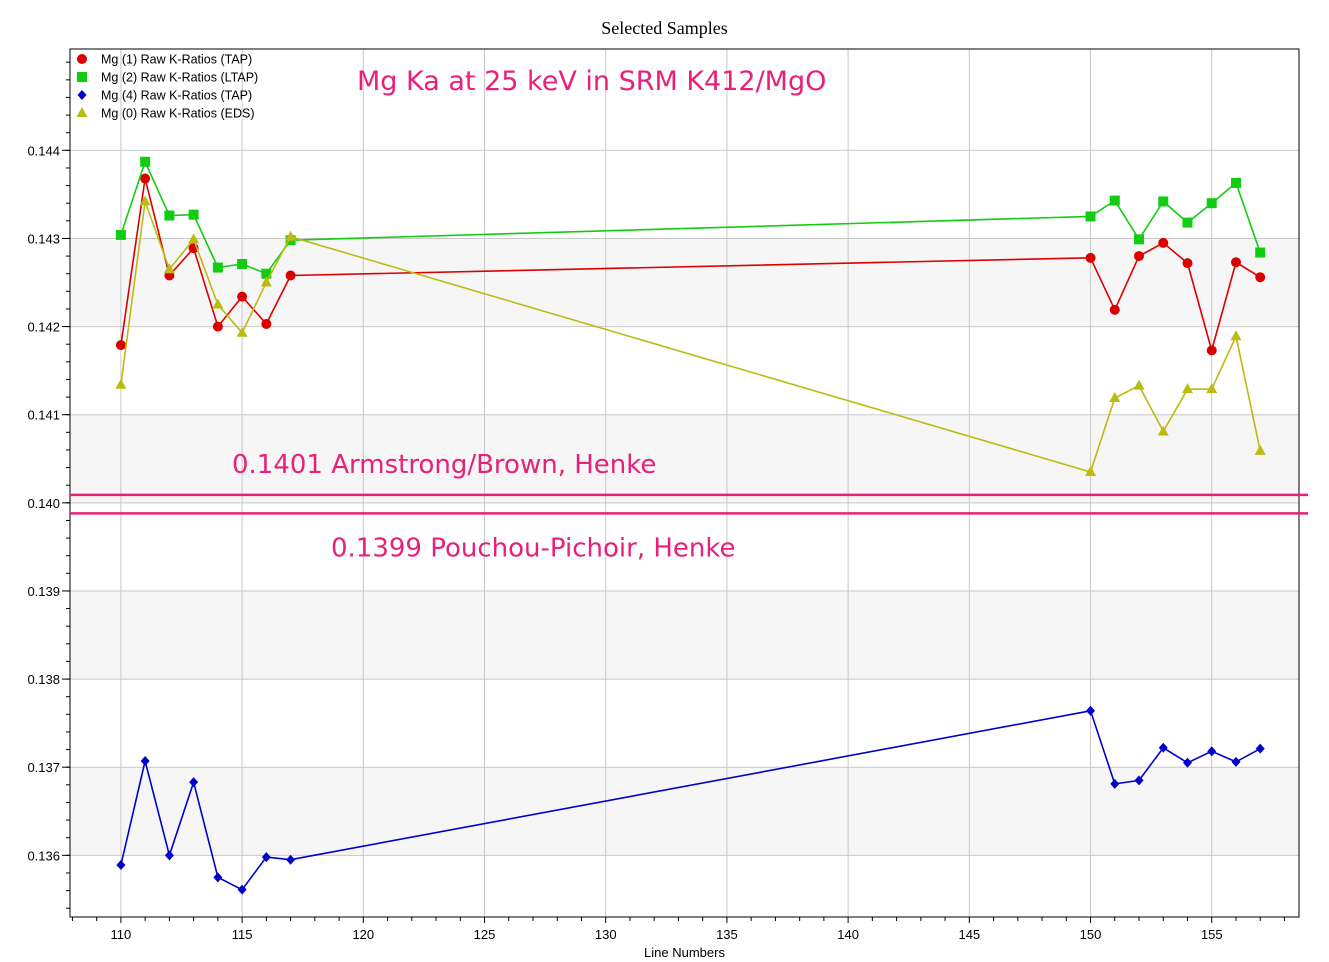  Describe the element at coordinates (485, 934) in the screenshot. I see `x-tick-label: 125` at that location.